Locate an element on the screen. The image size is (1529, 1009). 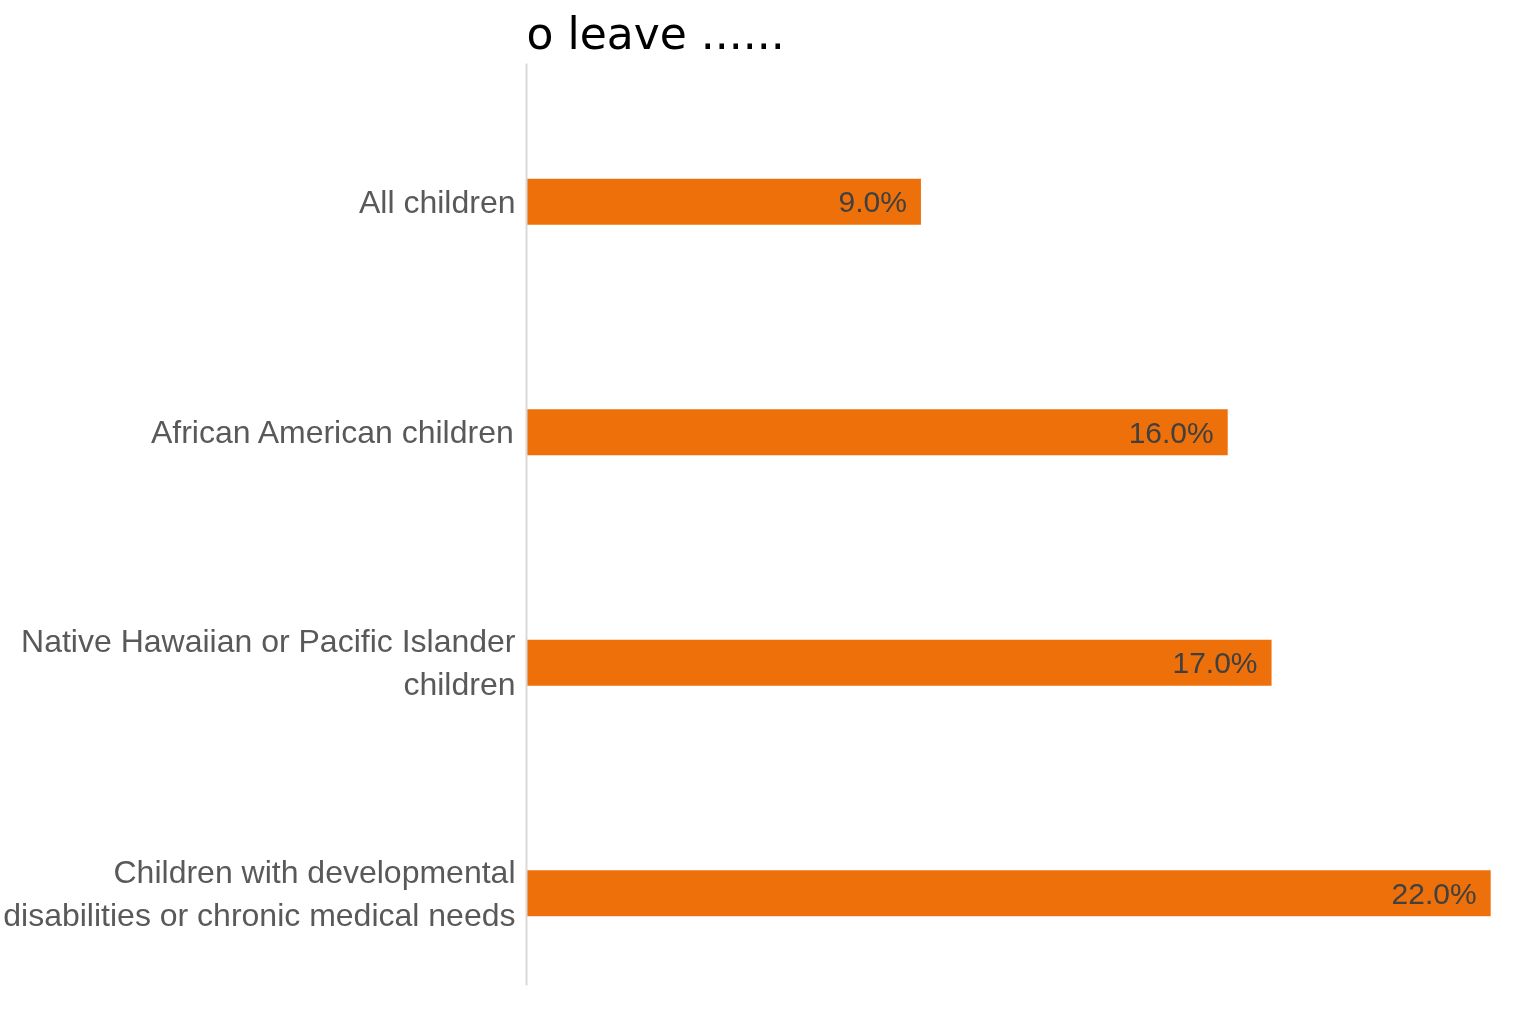
y-tick-label: African American children is located at coordinates (332, 432).